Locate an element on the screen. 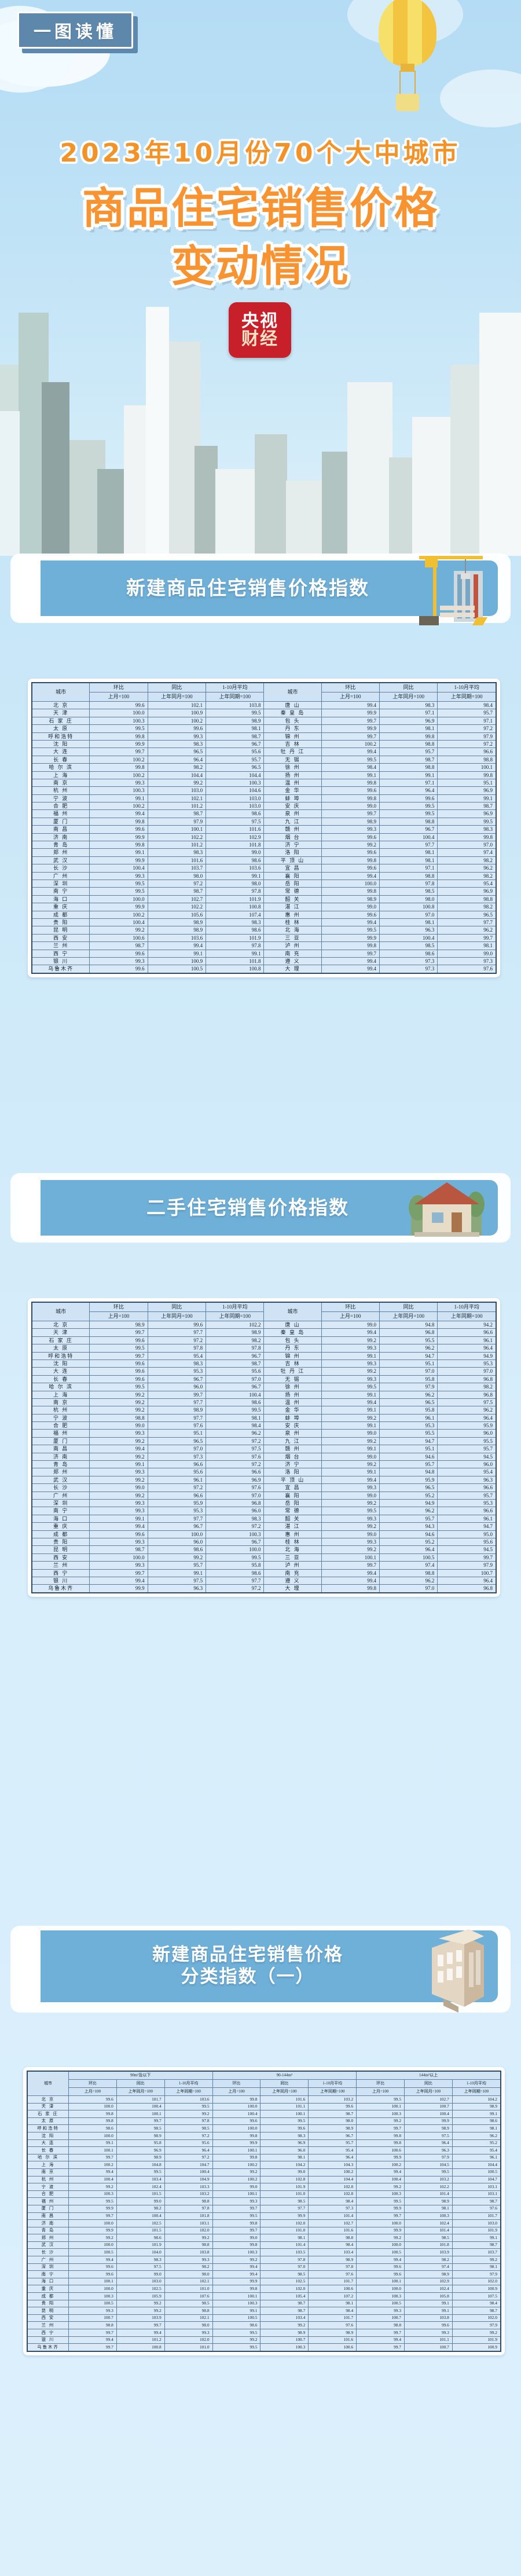 This screenshot has height=2576, width=521. cell-value: 97.7 is located at coordinates (177, 1332).